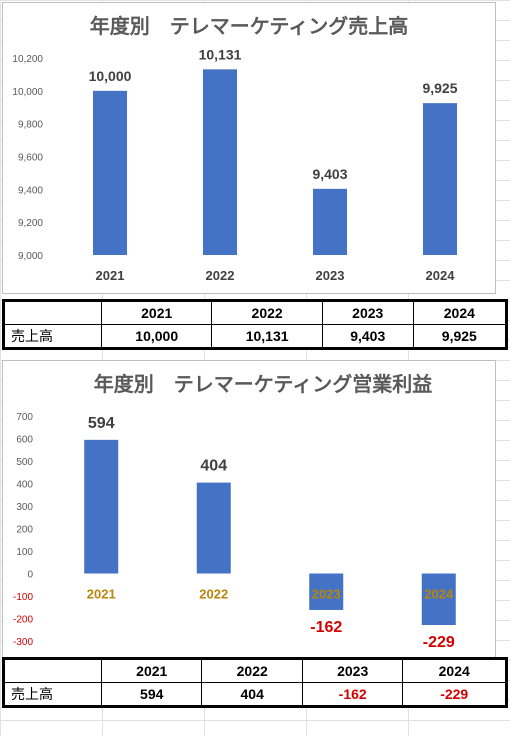  What do you see at coordinates (326, 627) in the screenshot?
I see `data-label: -162` at bounding box center [326, 627].